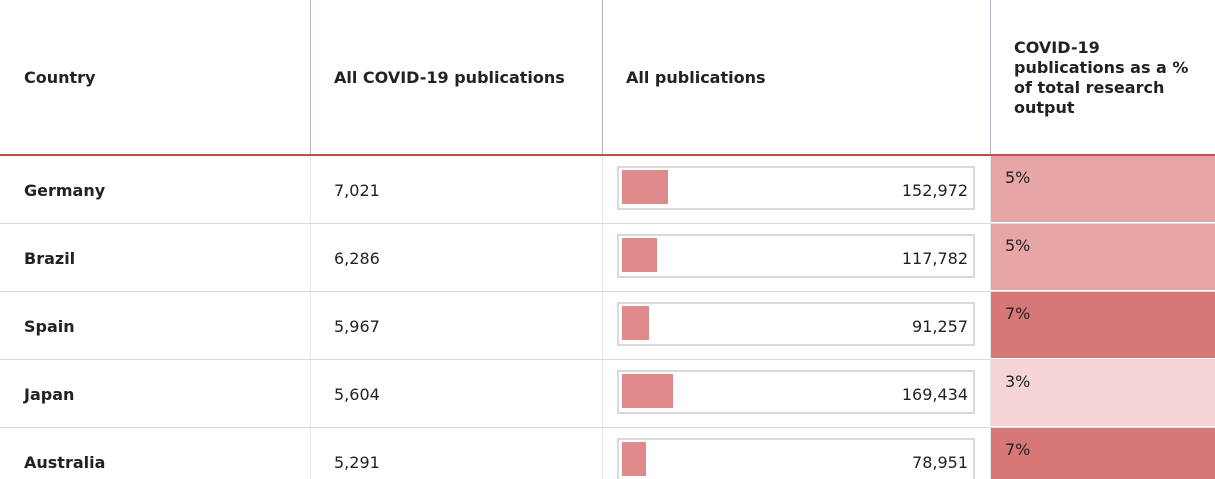 Image resolution: width=1215 pixels, height=479 pixels. I want to click on header-cell: All publications, so click(696, 77).